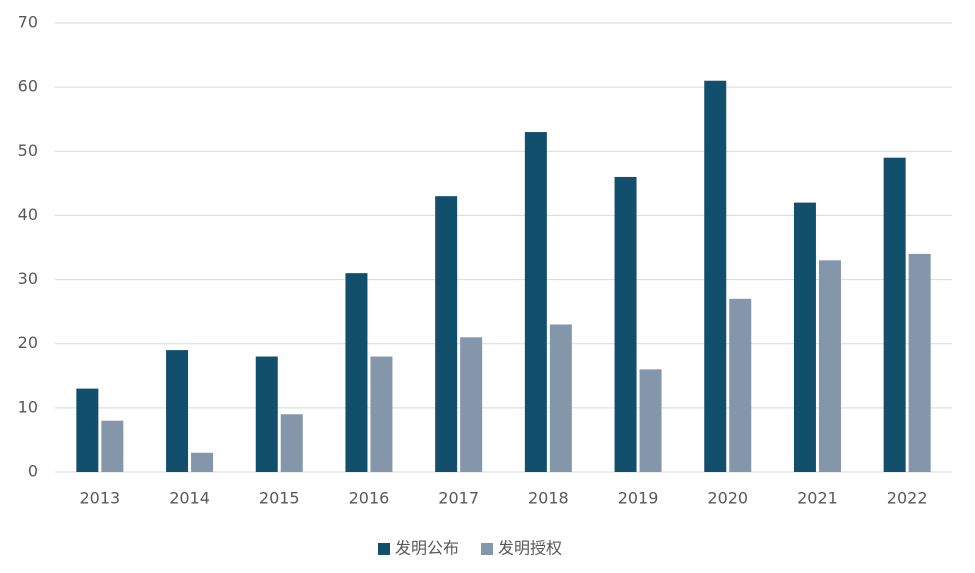 The width and height of the screenshot is (975, 573). I want to click on x-tick-label: 2022, so click(907, 498).